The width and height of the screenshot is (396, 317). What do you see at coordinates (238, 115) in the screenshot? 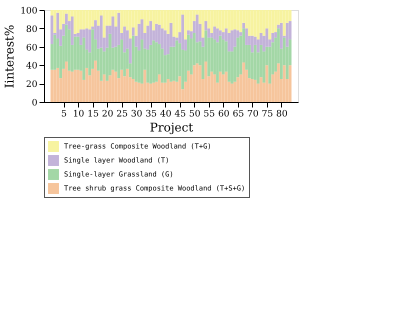
I see `x-tick-label: 65` at bounding box center [238, 115].